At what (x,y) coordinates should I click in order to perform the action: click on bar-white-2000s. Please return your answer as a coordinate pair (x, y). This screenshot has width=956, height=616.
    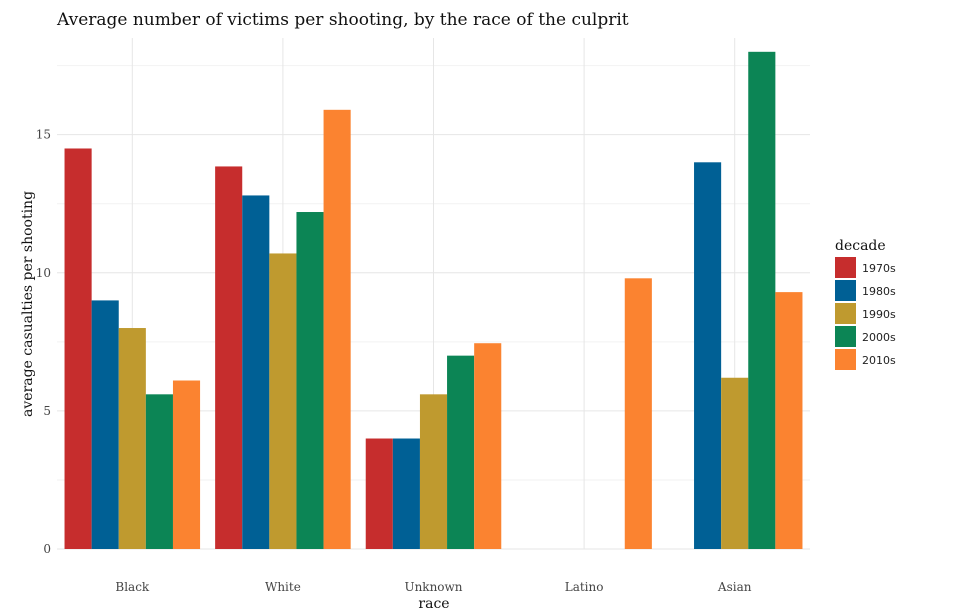
    Looking at the image, I should click on (310, 380).